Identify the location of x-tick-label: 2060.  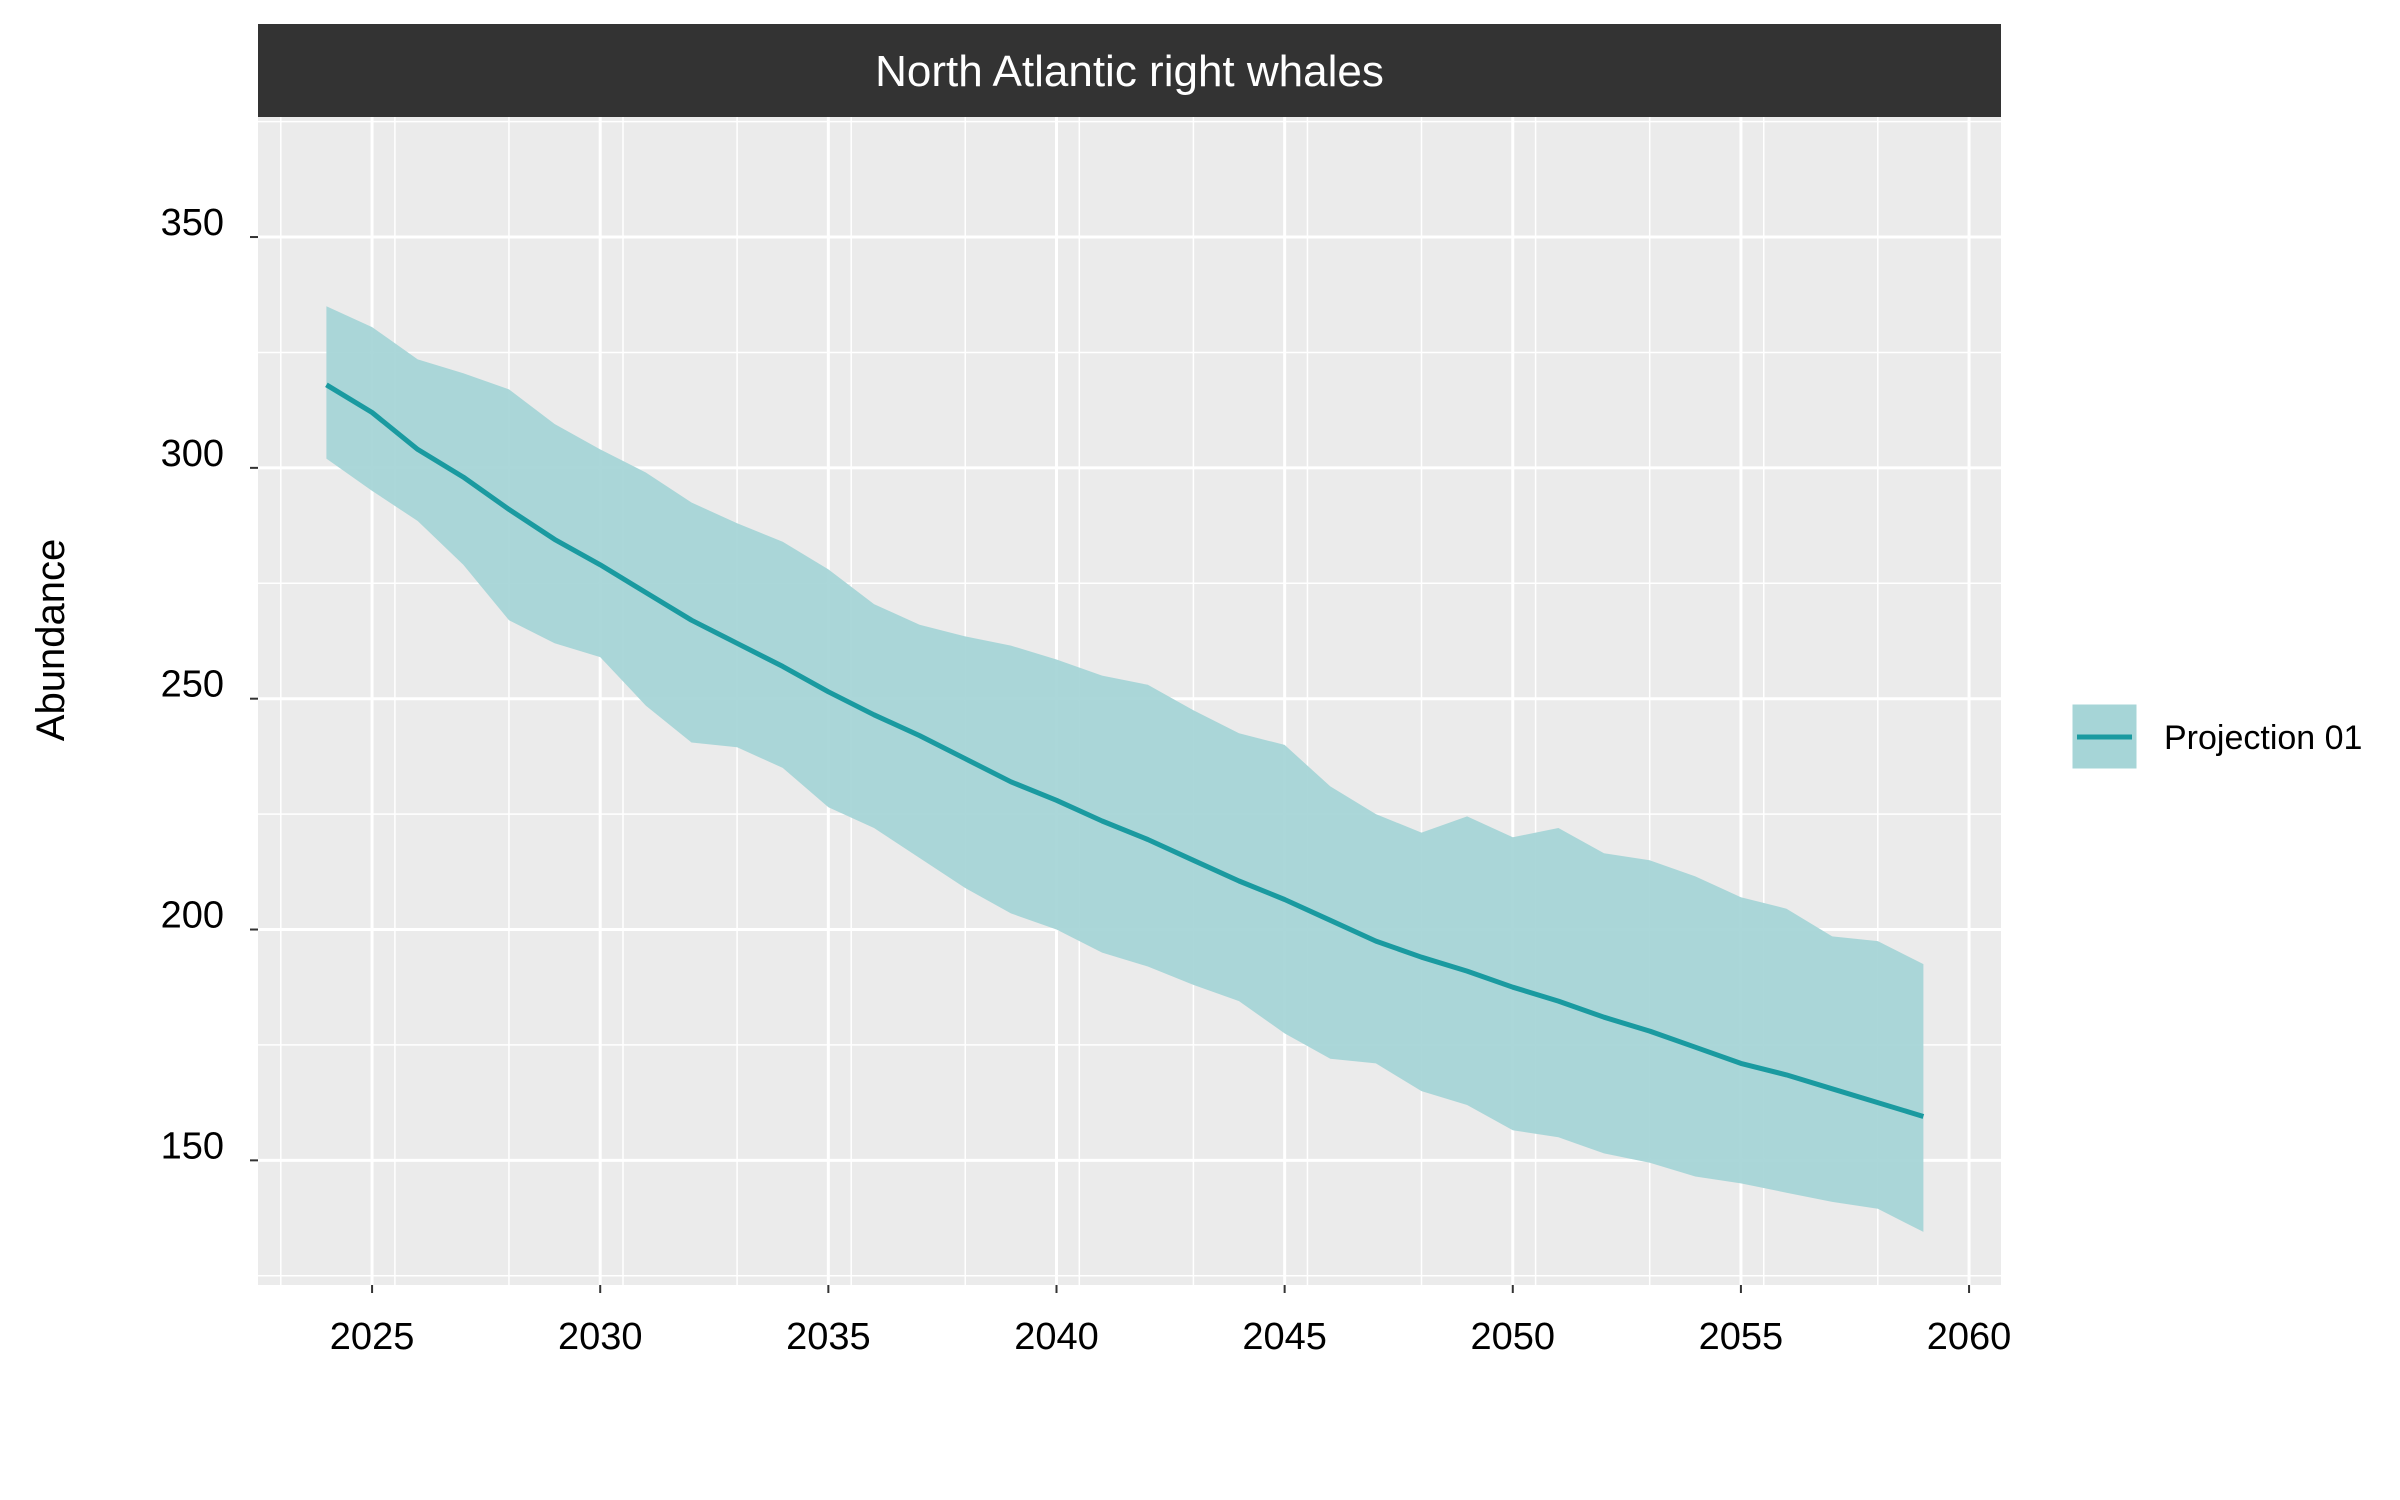
(1969, 1337).